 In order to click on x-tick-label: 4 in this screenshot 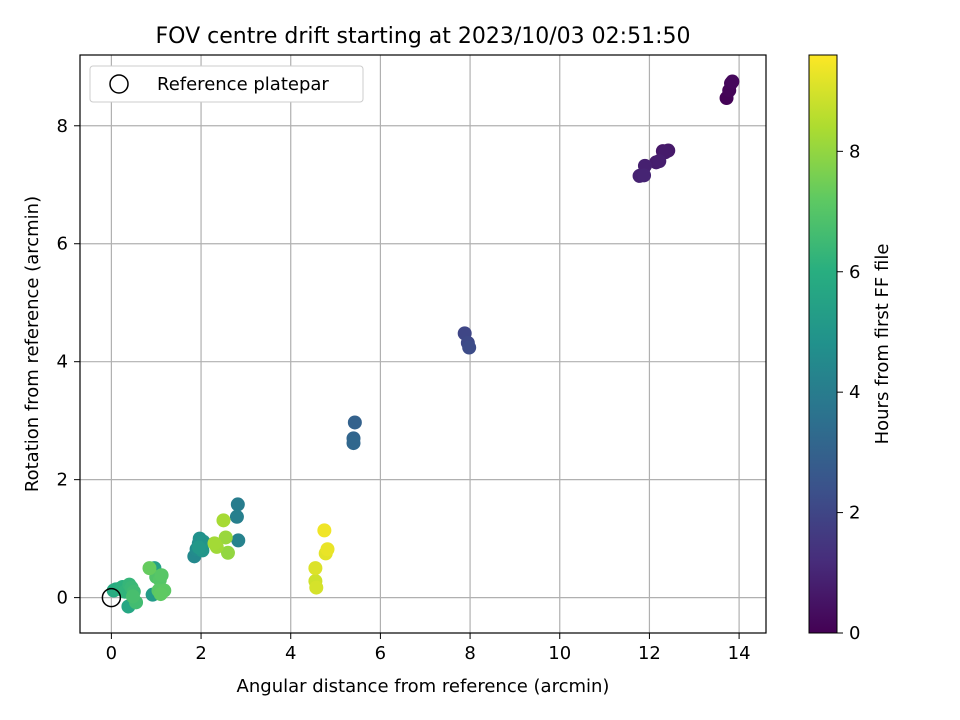, I will do `click(290, 653)`.